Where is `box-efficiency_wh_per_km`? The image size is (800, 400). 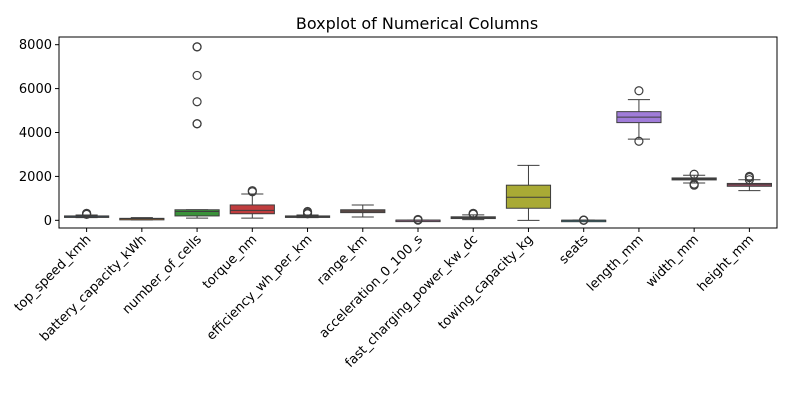 box-efficiency_wh_per_km is located at coordinates (307, 212).